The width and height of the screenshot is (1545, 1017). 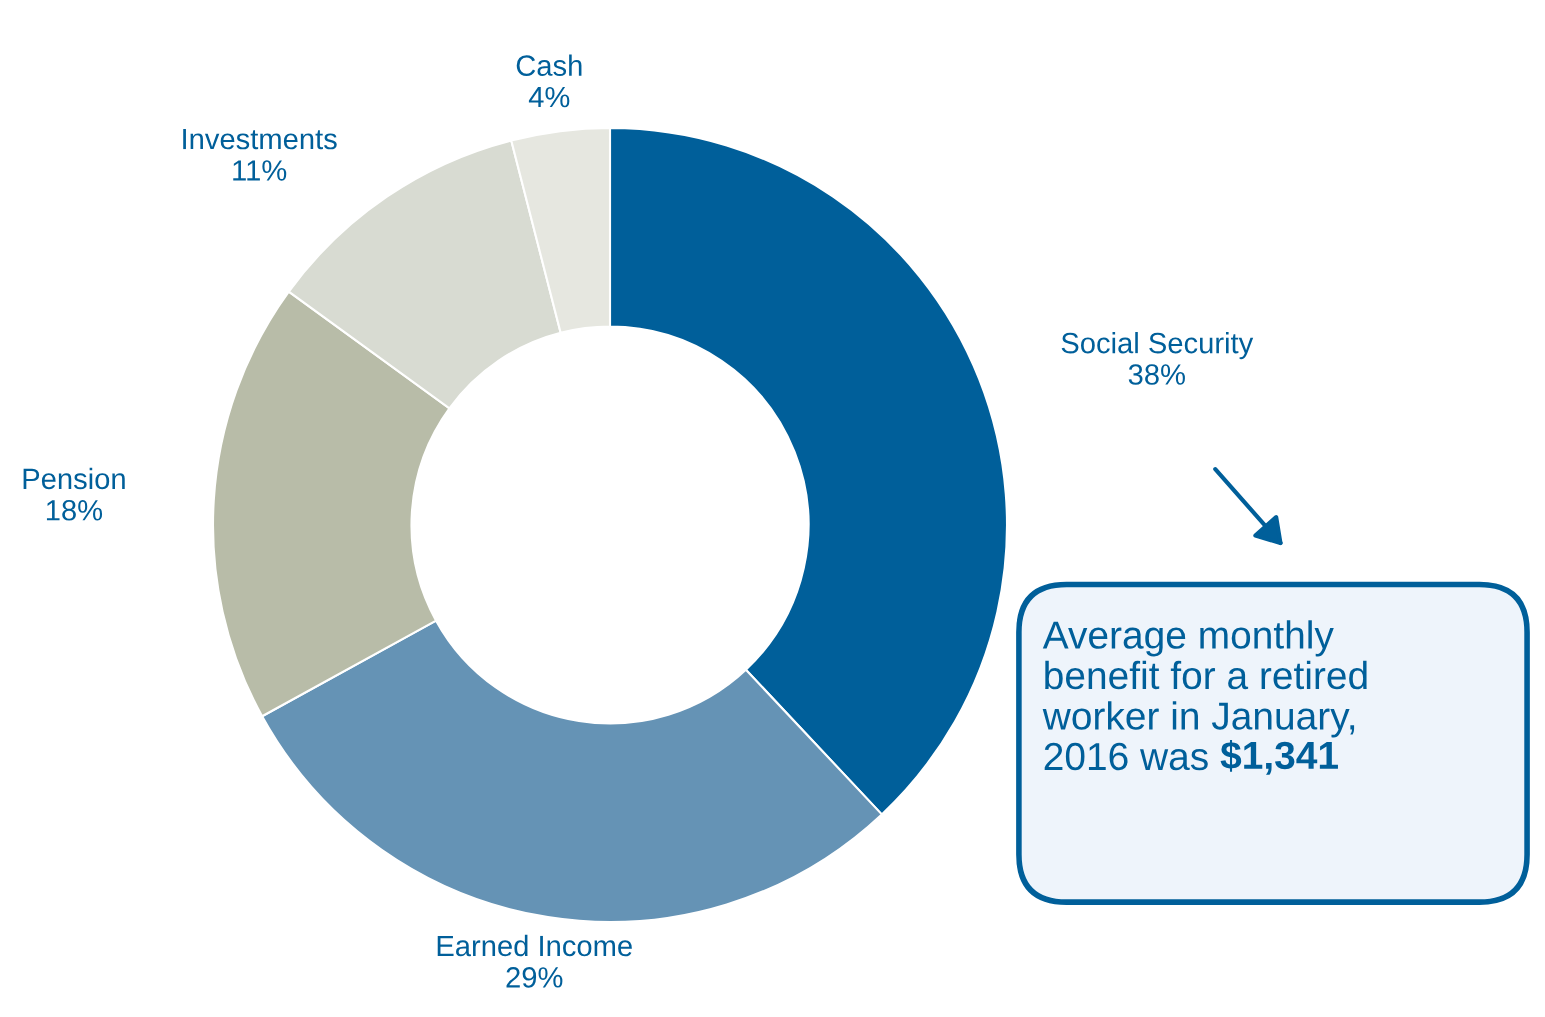 What do you see at coordinates (260, 170) in the screenshot?
I see `data-label: 11%` at bounding box center [260, 170].